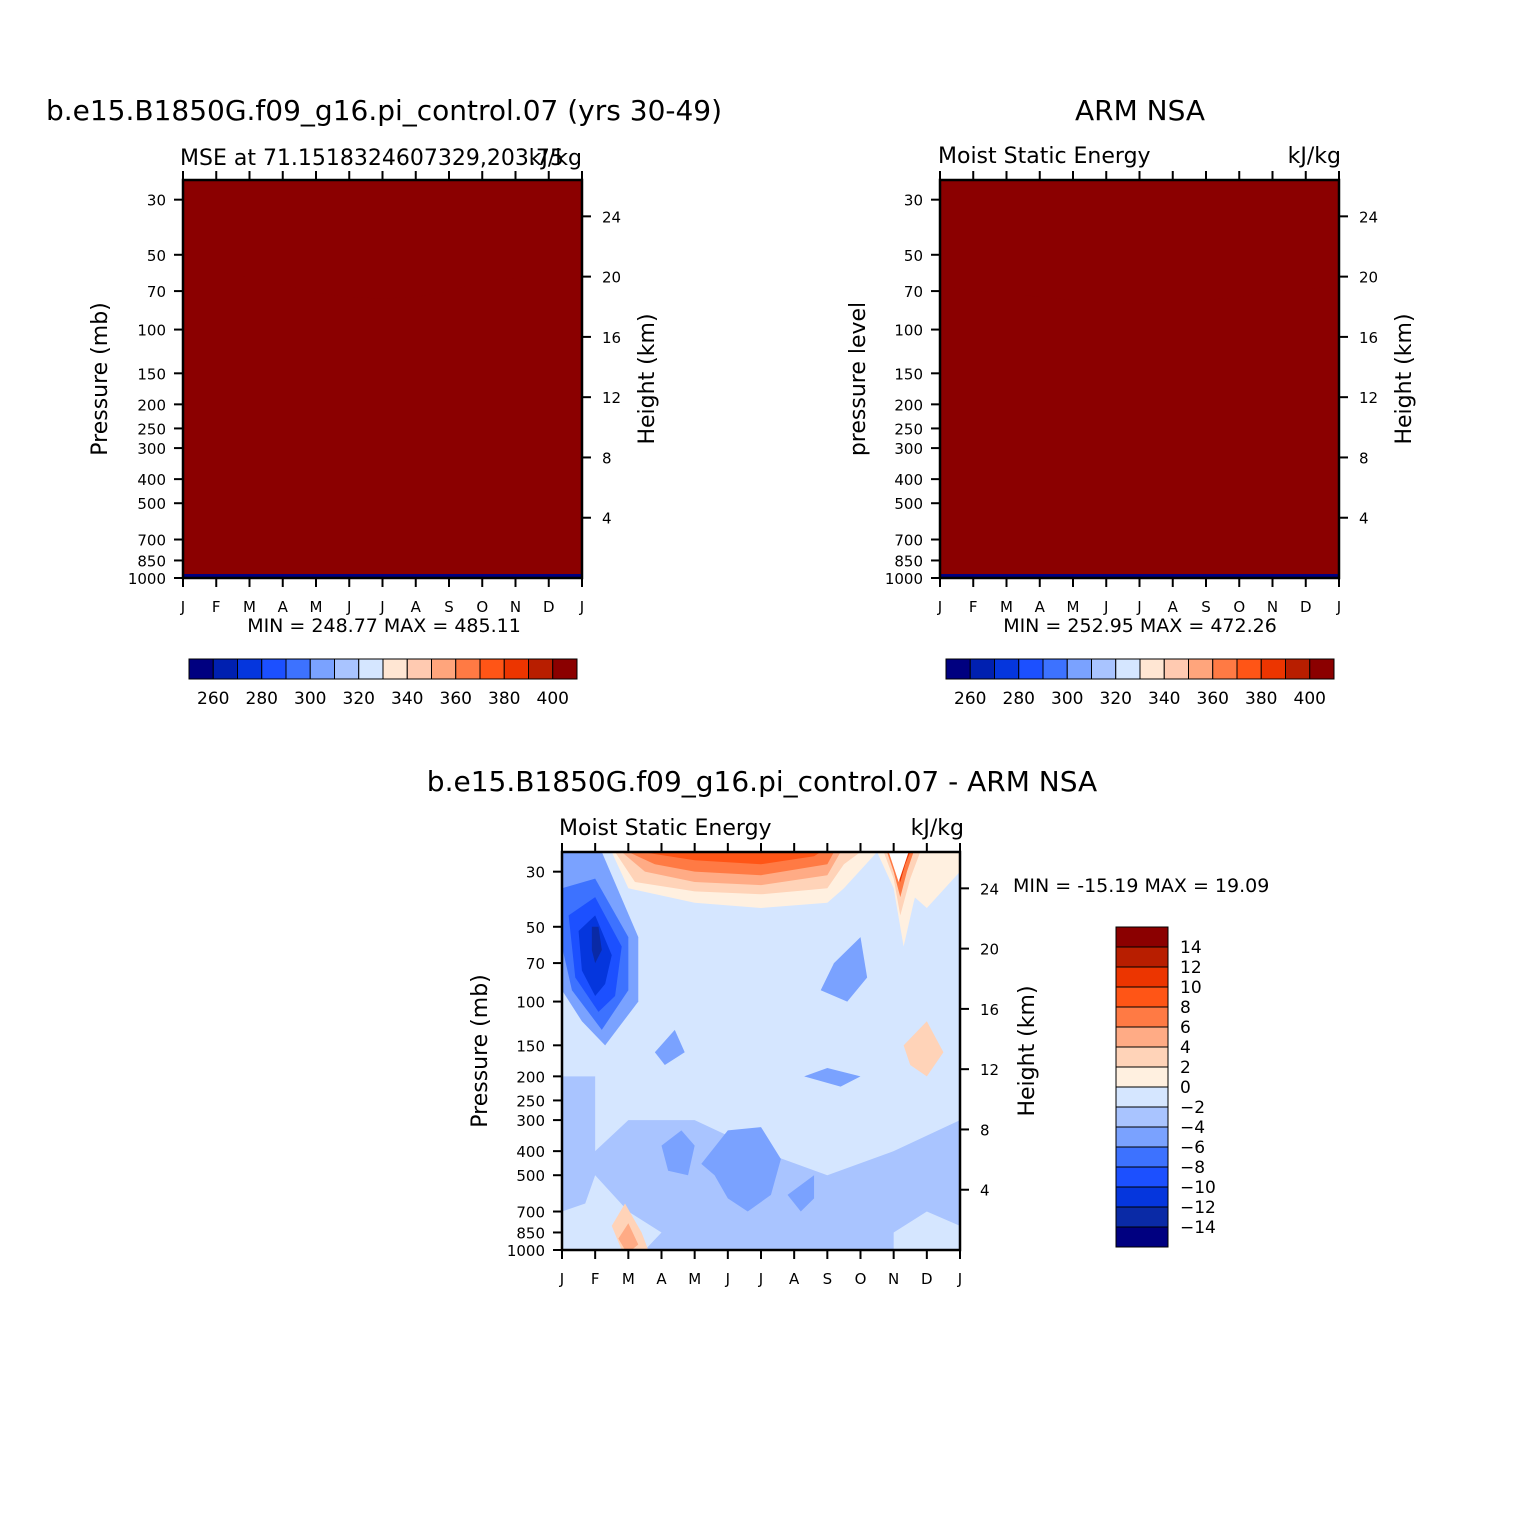 The image size is (1524, 1524). I want to click on colorbar-label: 400, so click(1310, 699).